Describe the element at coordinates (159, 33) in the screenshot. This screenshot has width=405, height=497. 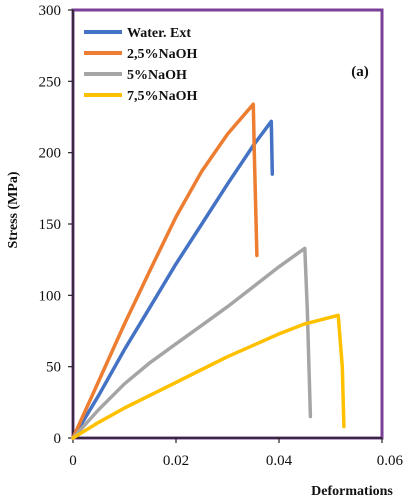
I see `legend-label: Water. Ext` at that location.